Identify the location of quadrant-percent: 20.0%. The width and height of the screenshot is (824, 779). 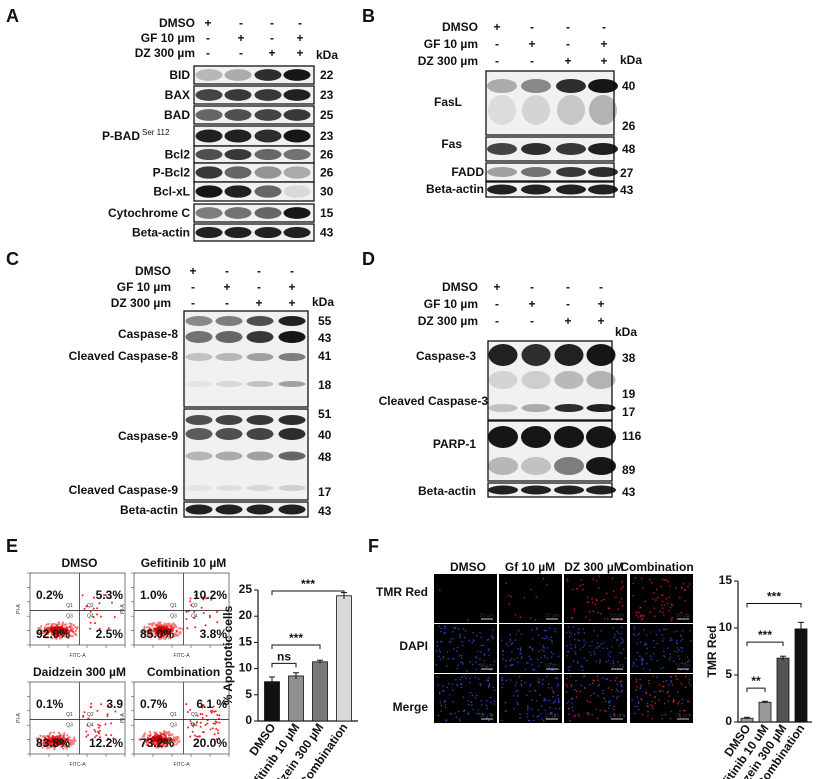
(210, 743).